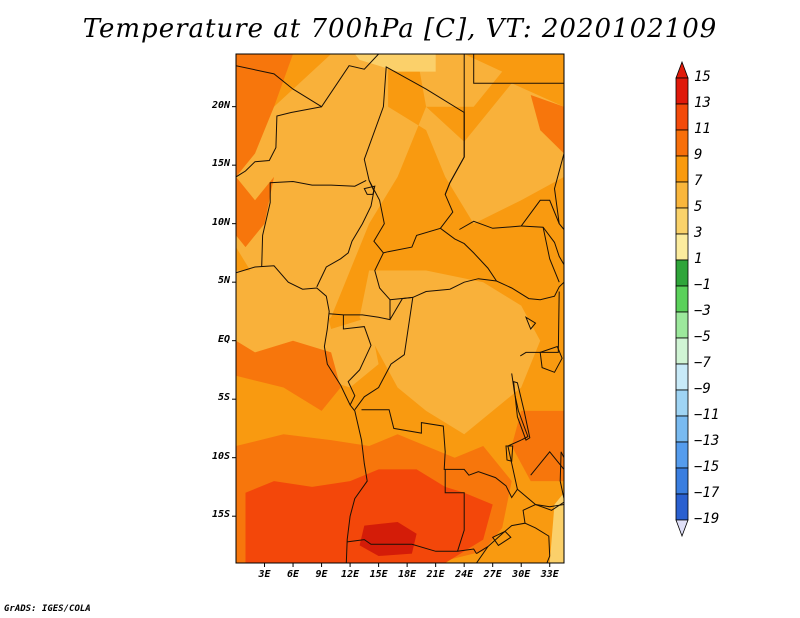 The image size is (800, 618). I want to click on lon-label: 24E, so click(464, 574).